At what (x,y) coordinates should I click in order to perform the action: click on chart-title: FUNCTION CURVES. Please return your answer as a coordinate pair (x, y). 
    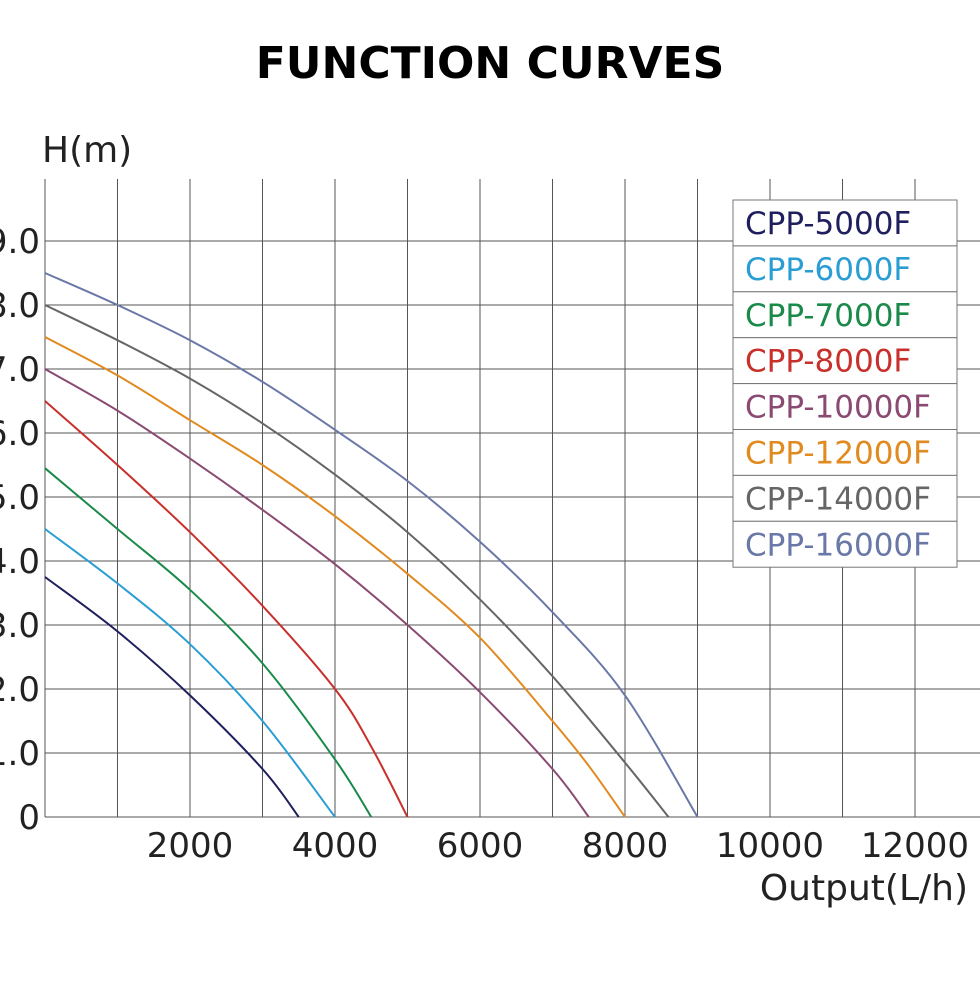
    Looking at the image, I should click on (490, 63).